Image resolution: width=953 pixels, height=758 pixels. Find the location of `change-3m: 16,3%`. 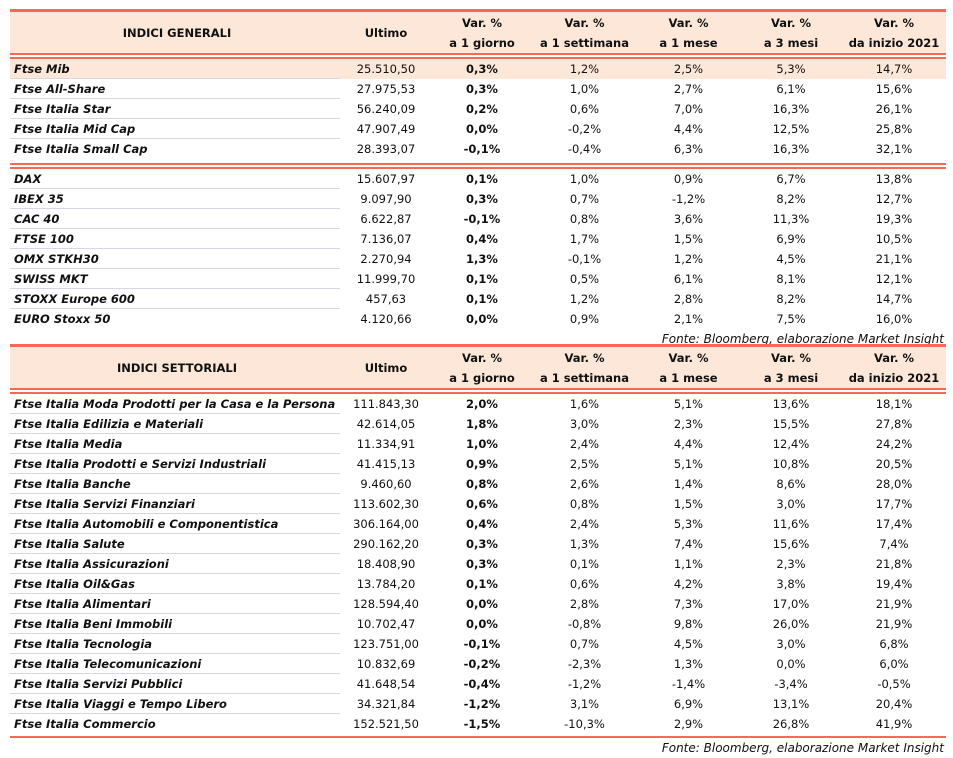

change-3m: 16,3% is located at coordinates (791, 109).